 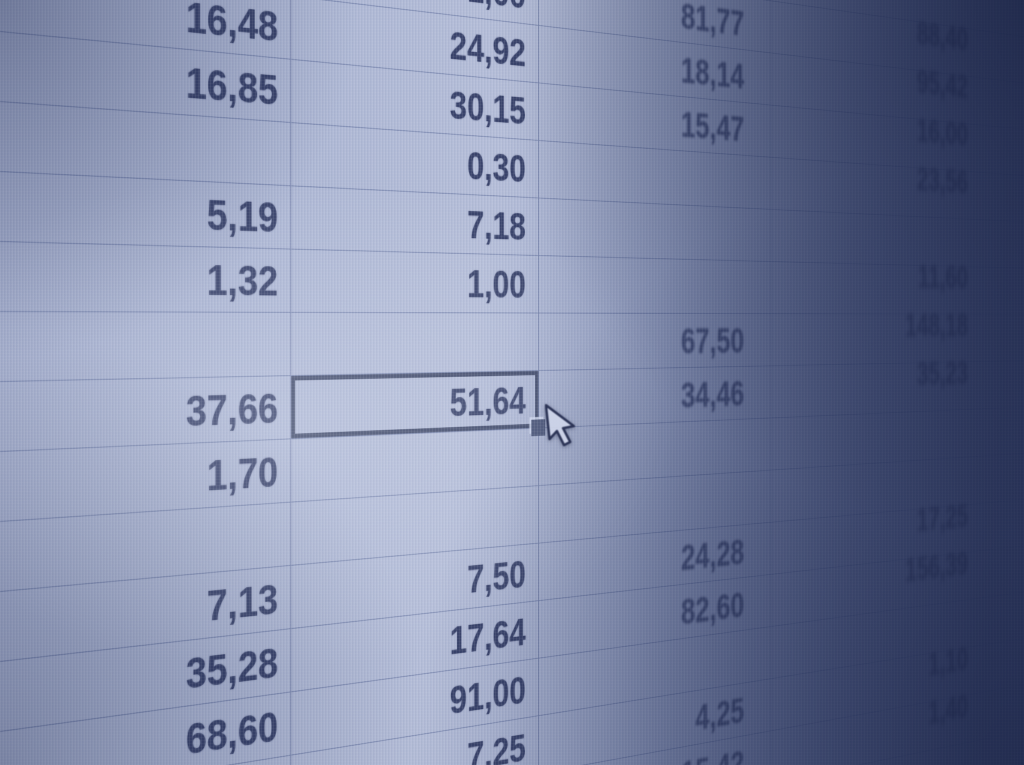 I want to click on cell: 67,50, so click(x=655, y=342).